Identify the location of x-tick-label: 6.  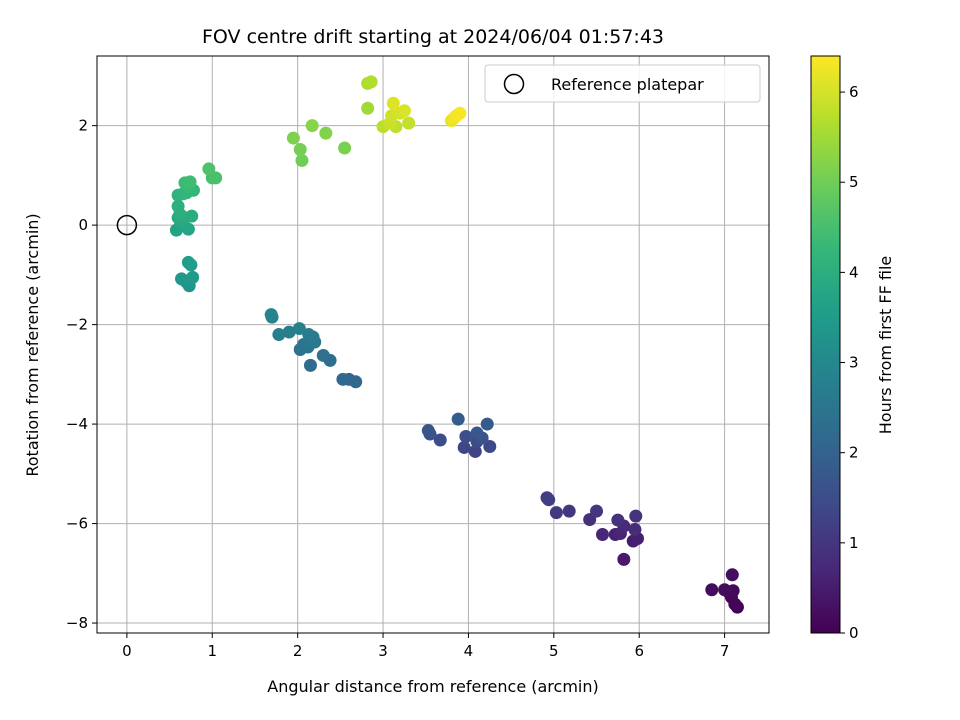
(639, 651).